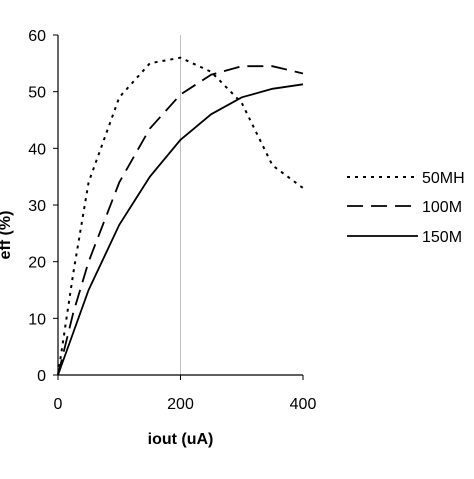 The width and height of the screenshot is (474, 479). I want to click on y-tick-label-4: 40, so click(37, 149).